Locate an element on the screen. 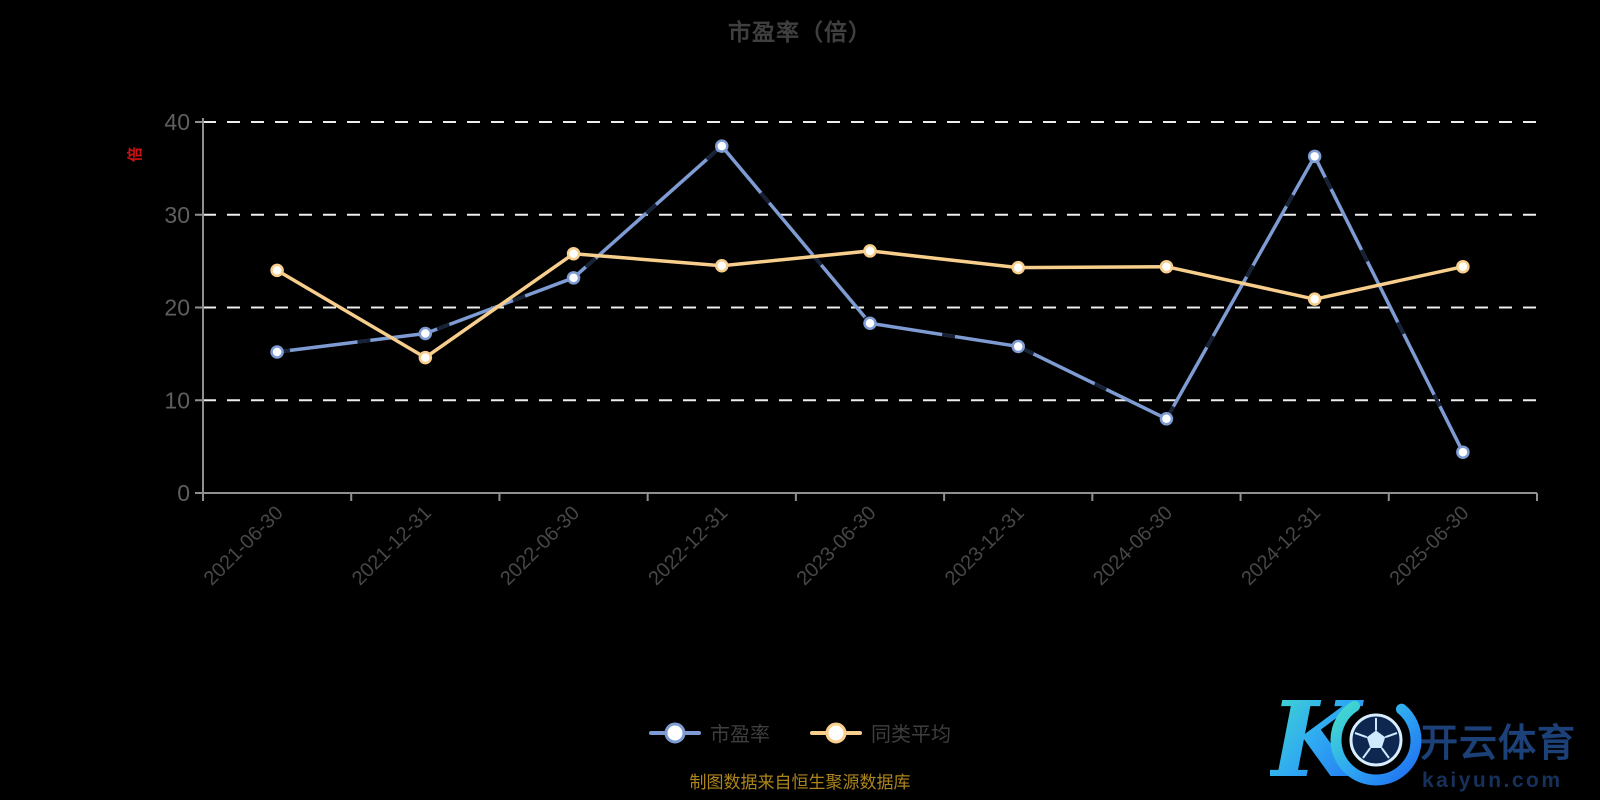  y-tick-label: 40 is located at coordinates (177, 122).